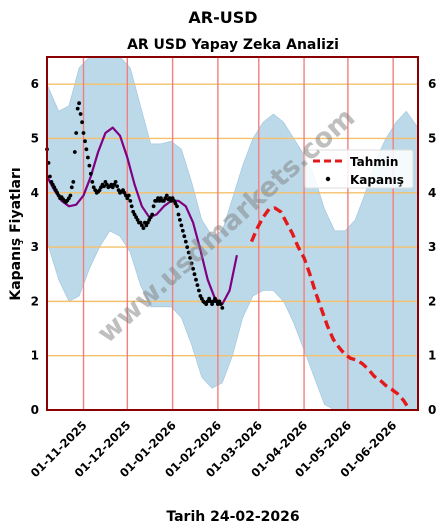 This screenshot has width=445, height=532. What do you see at coordinates (328, 179) in the screenshot?
I see `legend-close-swatch` at bounding box center [328, 179].